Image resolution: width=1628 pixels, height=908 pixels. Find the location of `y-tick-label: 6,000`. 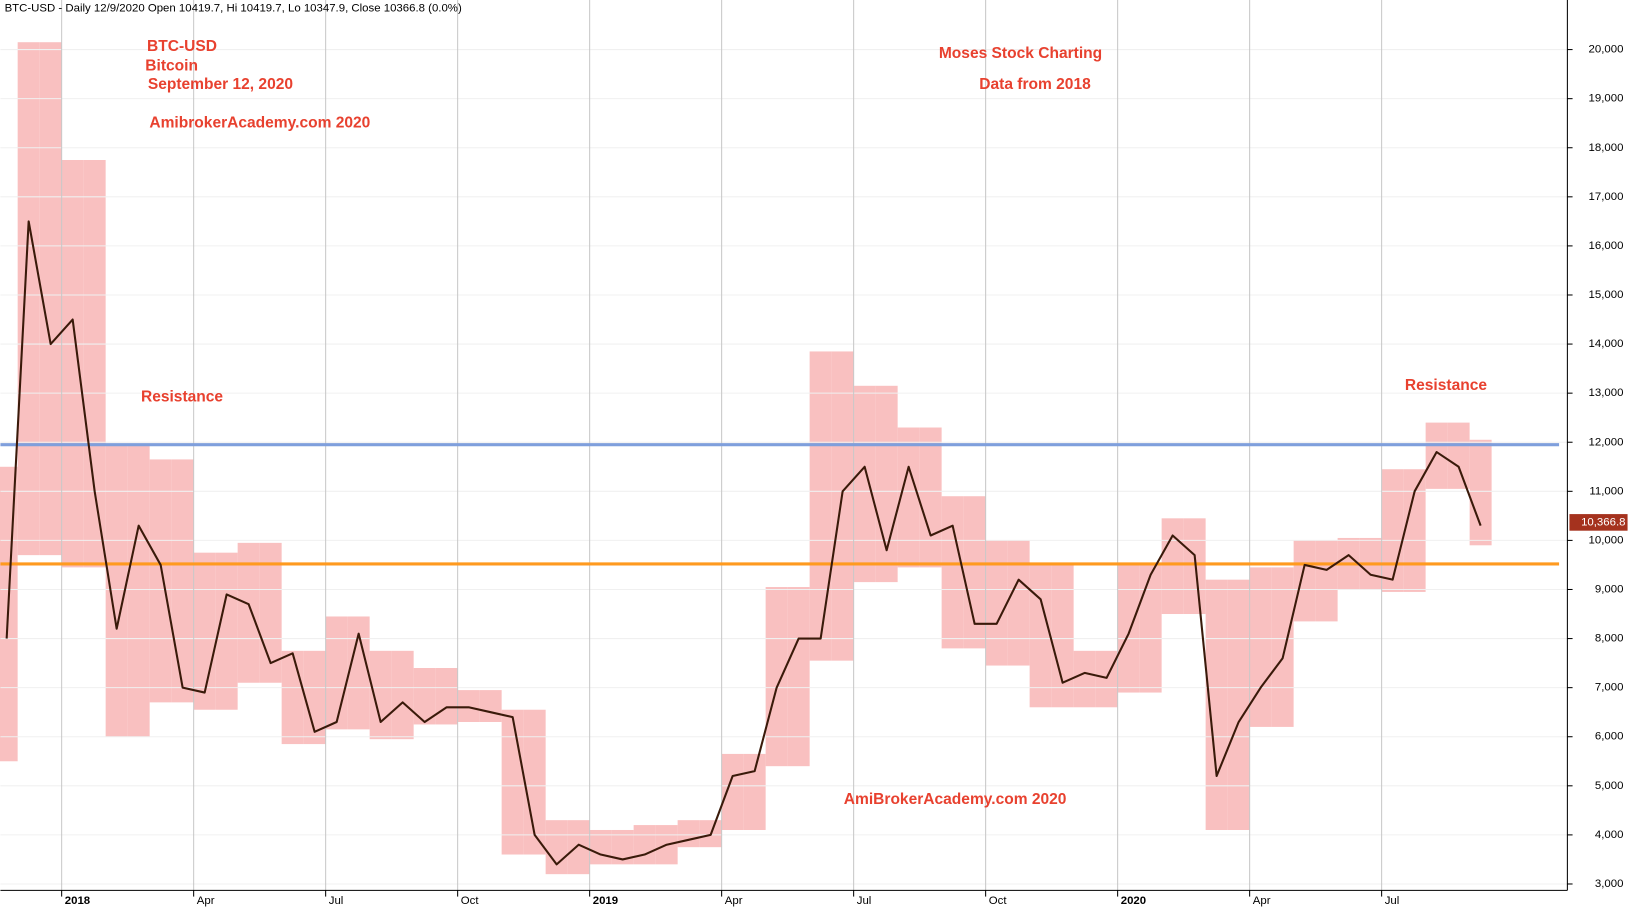

y-tick-label: 6,000 is located at coordinates (1609, 737).